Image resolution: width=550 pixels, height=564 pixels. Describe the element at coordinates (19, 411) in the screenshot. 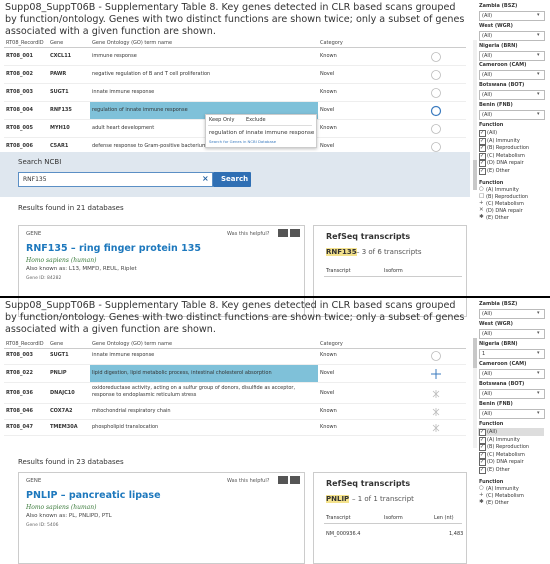

I see `table-cell: RT08_046` at that location.